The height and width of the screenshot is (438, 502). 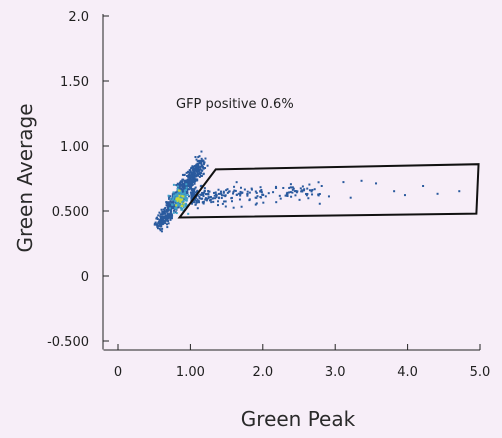 I want to click on data-points, so click(x=307, y=191).